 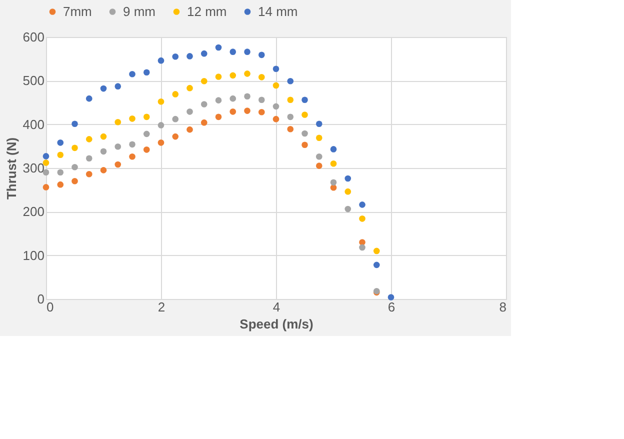 What do you see at coordinates (392, 307) in the screenshot?
I see `x-tick-label: 6` at bounding box center [392, 307].